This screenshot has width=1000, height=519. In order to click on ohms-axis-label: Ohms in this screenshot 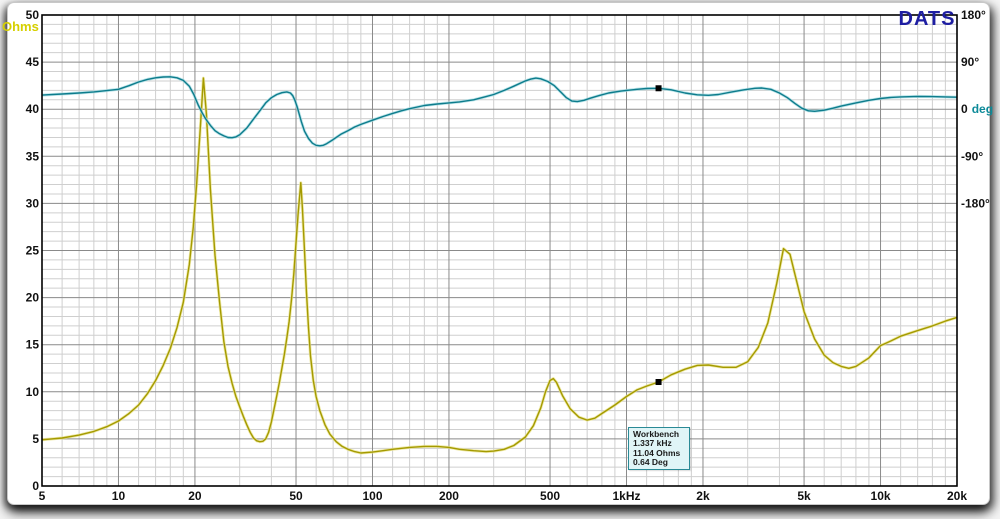, I will do `click(20, 26)`.